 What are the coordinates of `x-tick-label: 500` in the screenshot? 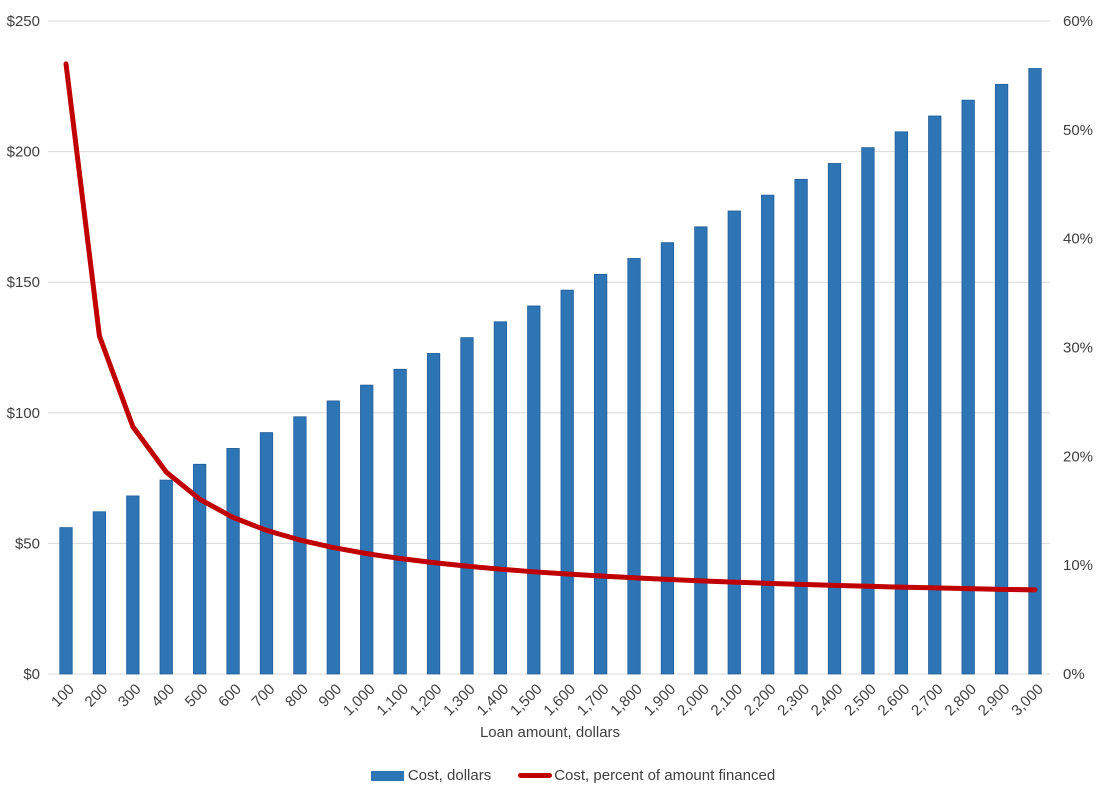 It's located at (197, 696).